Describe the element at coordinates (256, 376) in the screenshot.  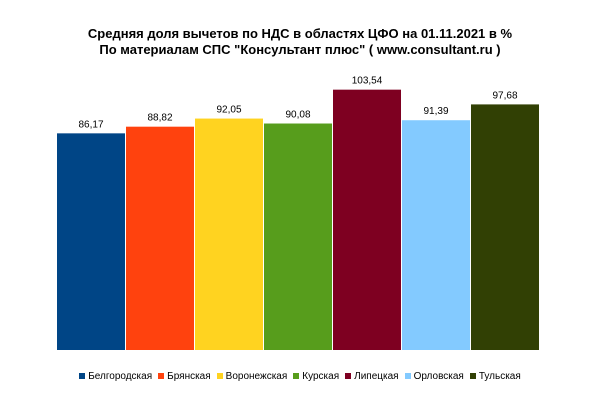
I see `legend-label-3: Воронежская` at that location.